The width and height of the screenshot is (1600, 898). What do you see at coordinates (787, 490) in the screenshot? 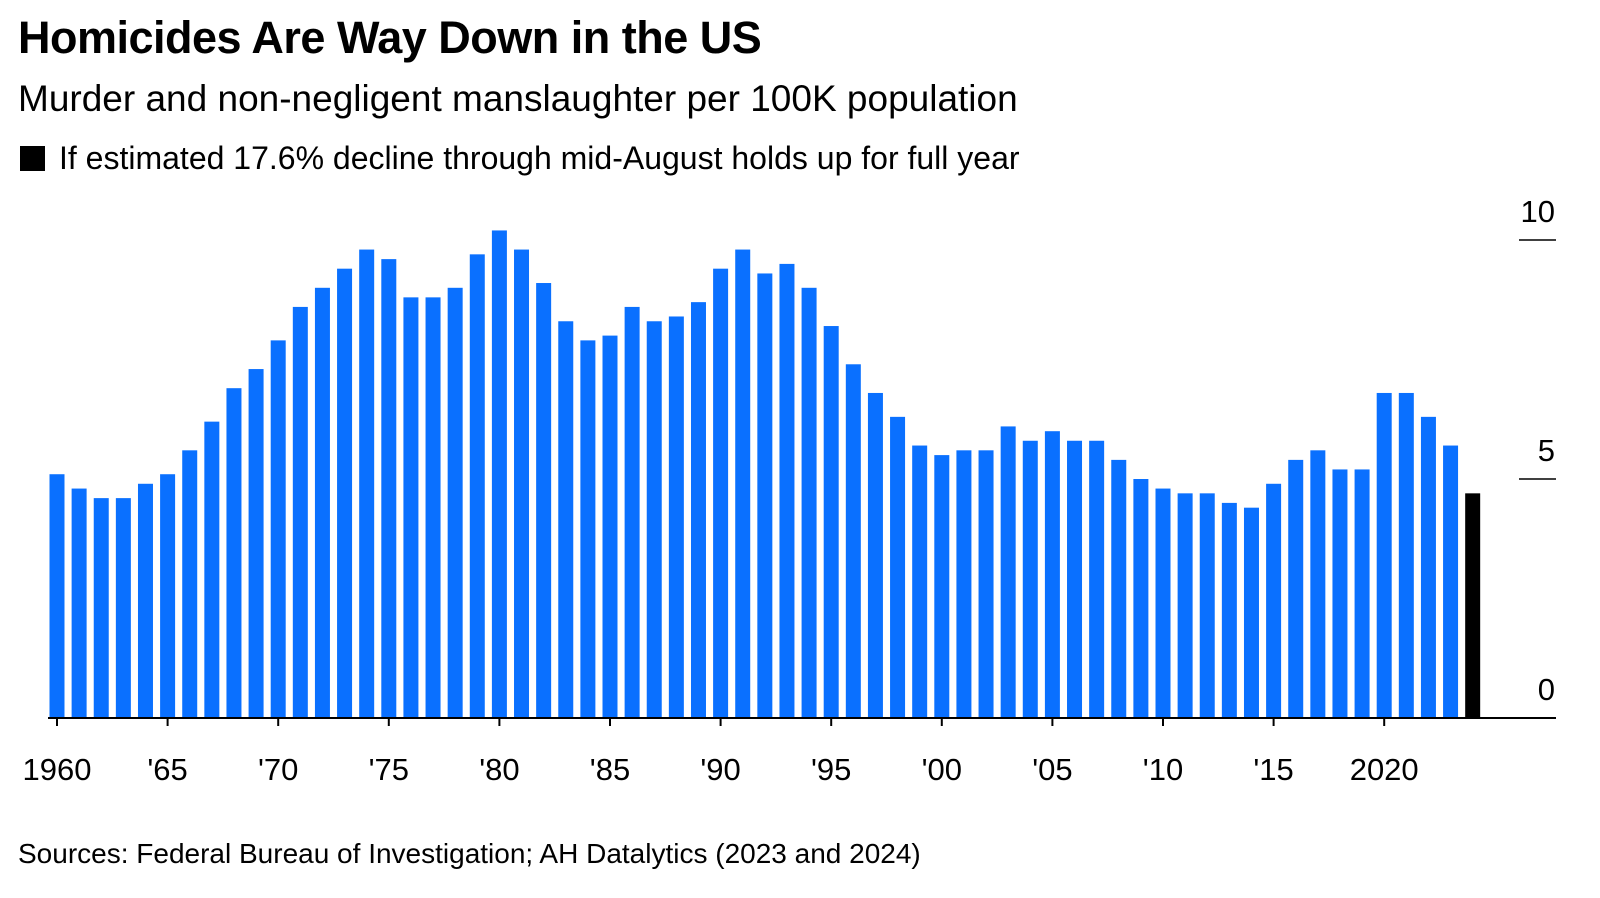
I see `bar-1993` at bounding box center [787, 490].